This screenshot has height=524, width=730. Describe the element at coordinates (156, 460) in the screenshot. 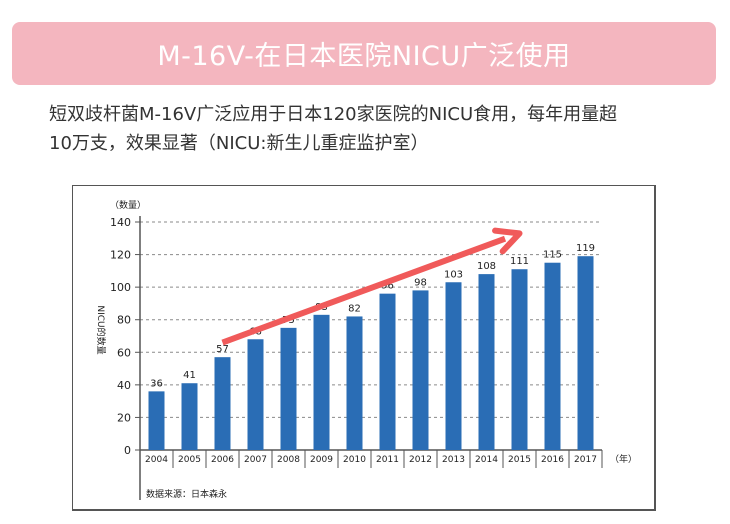

I see `x-tick-label: 2004` at that location.